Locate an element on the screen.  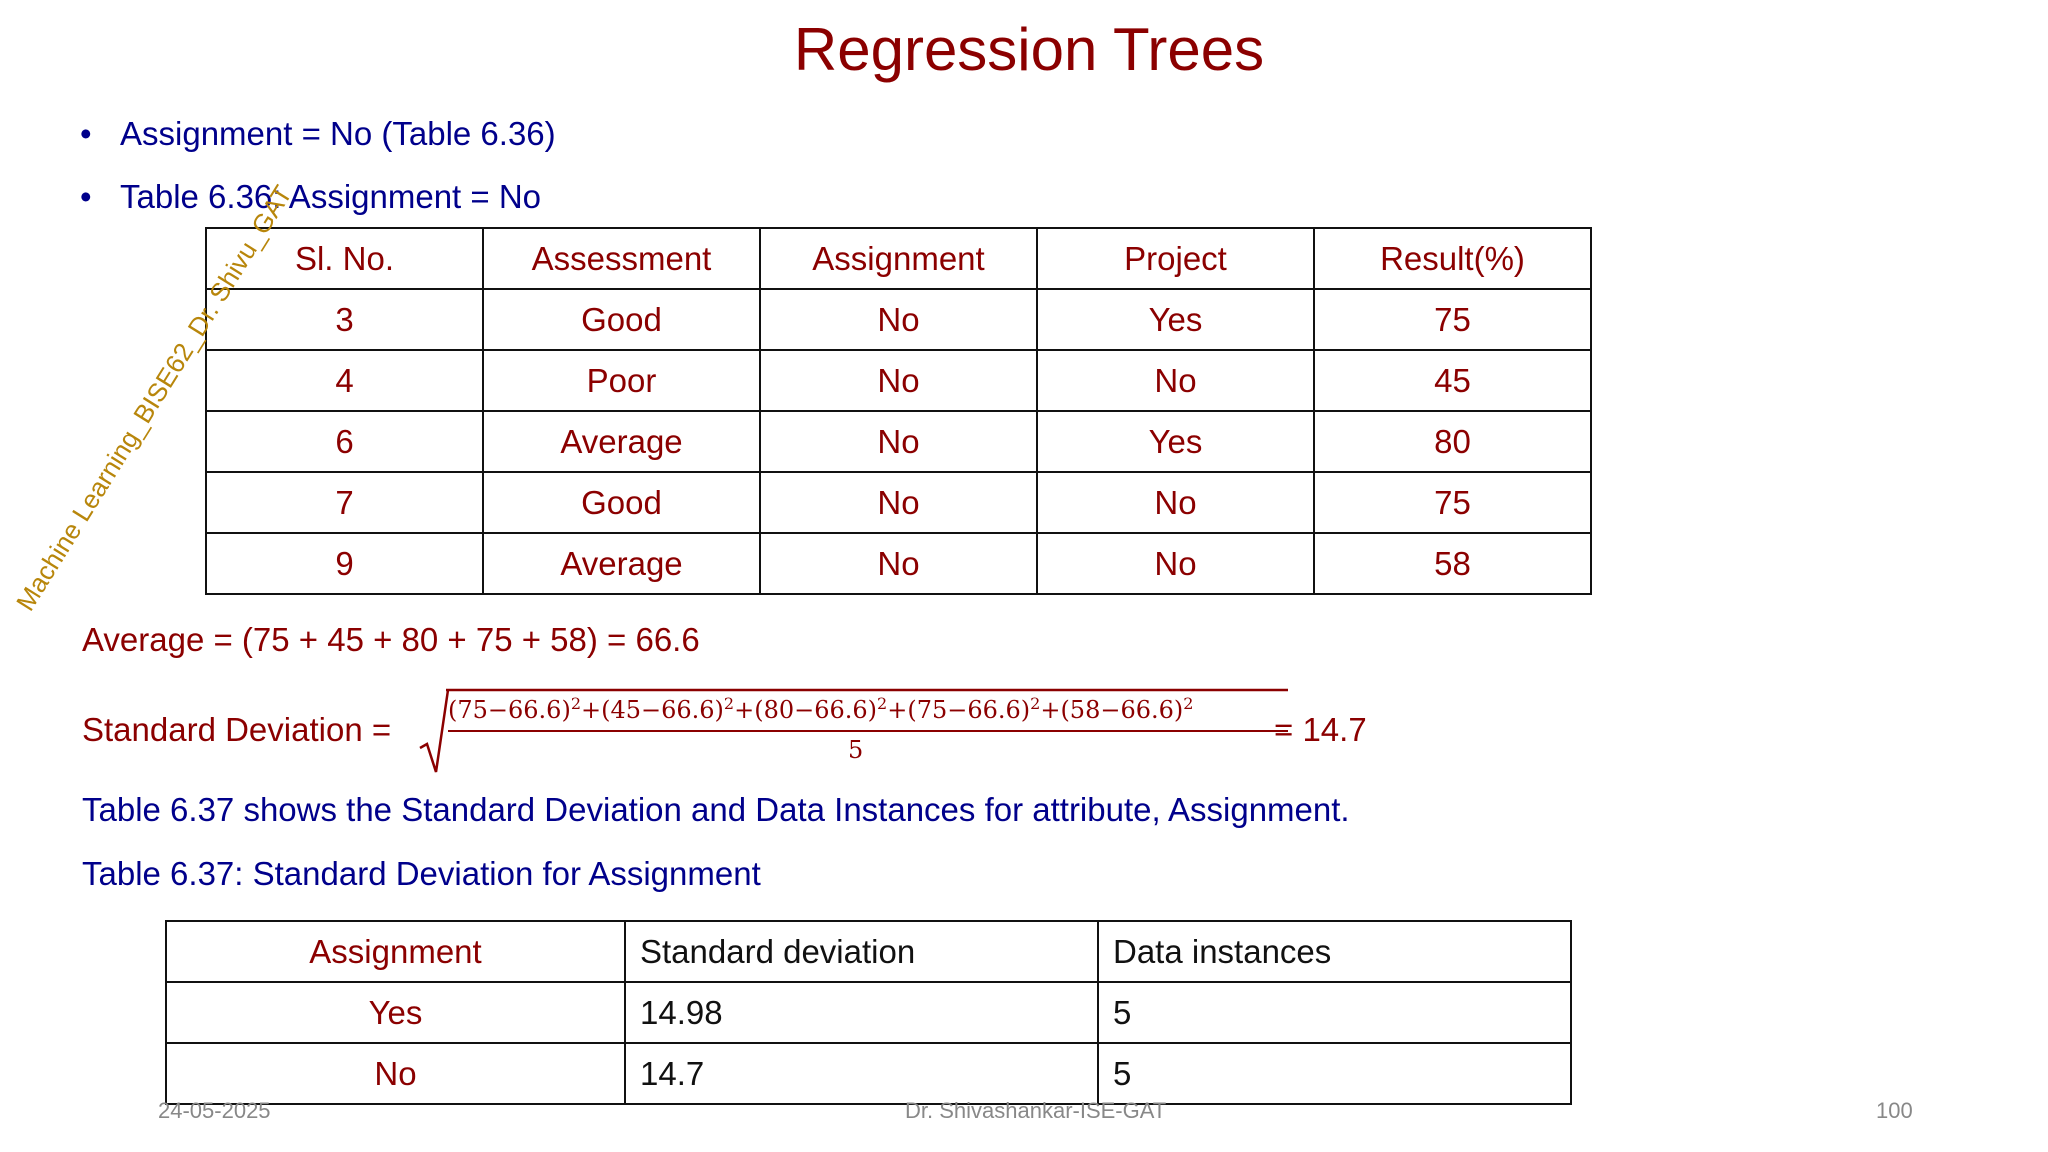
table-row: 7 Good No No 75 is located at coordinates (898, 502).